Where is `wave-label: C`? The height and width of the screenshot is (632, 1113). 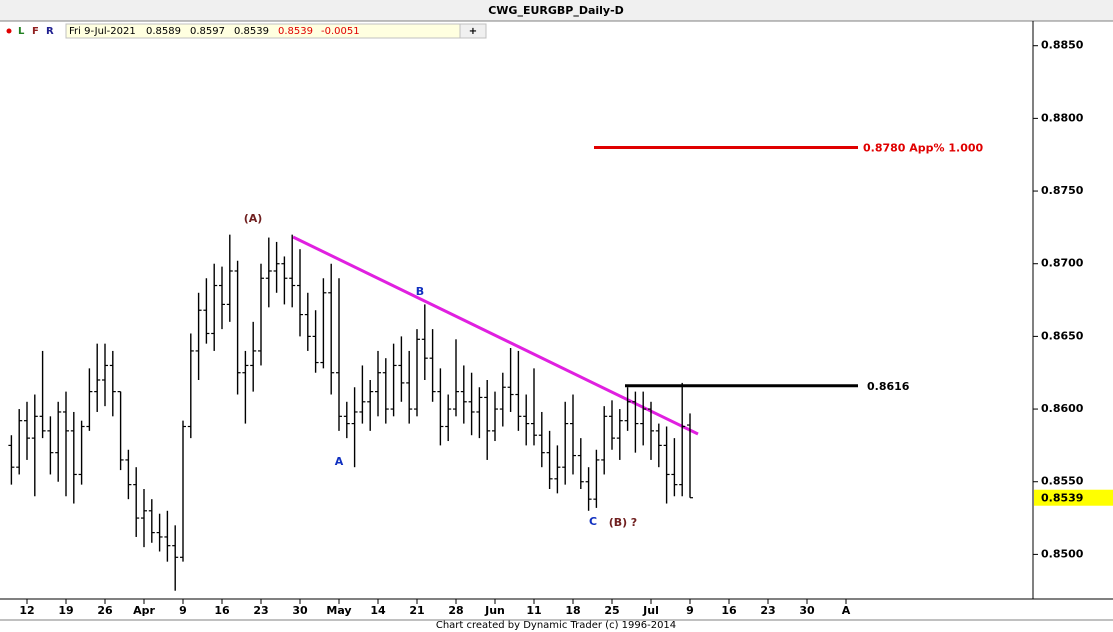
wave-label: C is located at coordinates (593, 521).